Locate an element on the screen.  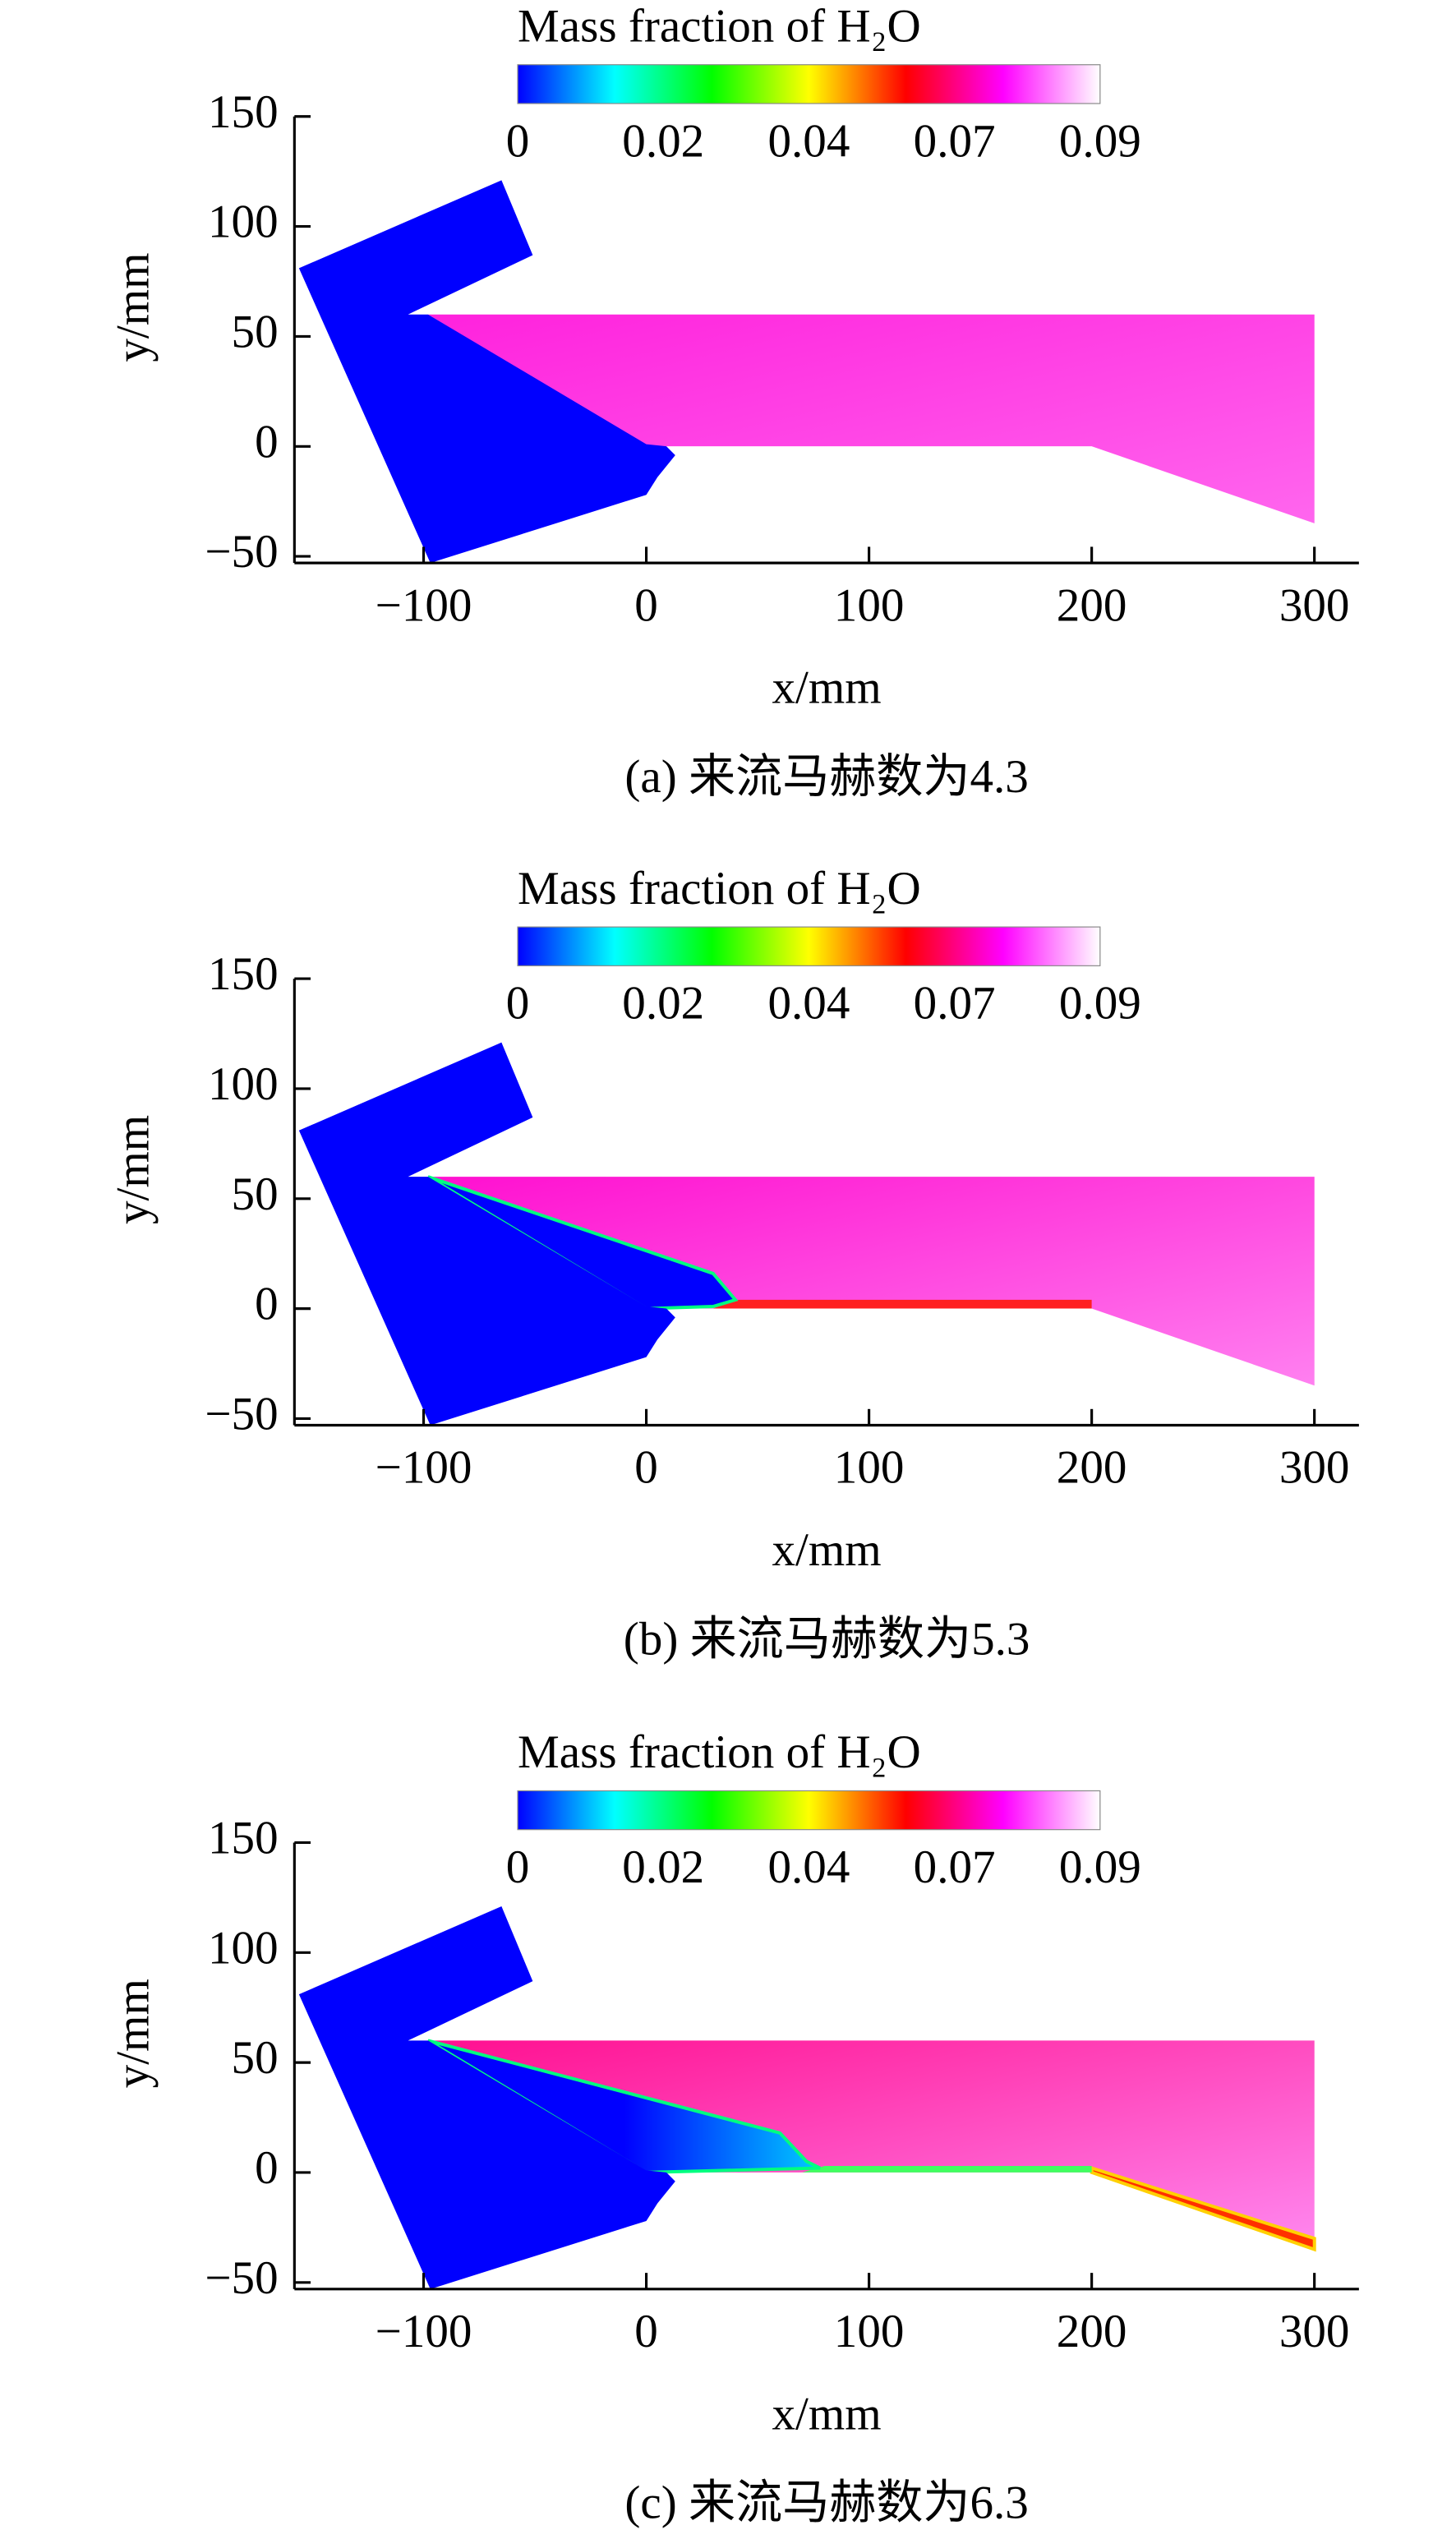
caption: (a) 来流马赫数为4.3 is located at coordinates (826, 777).